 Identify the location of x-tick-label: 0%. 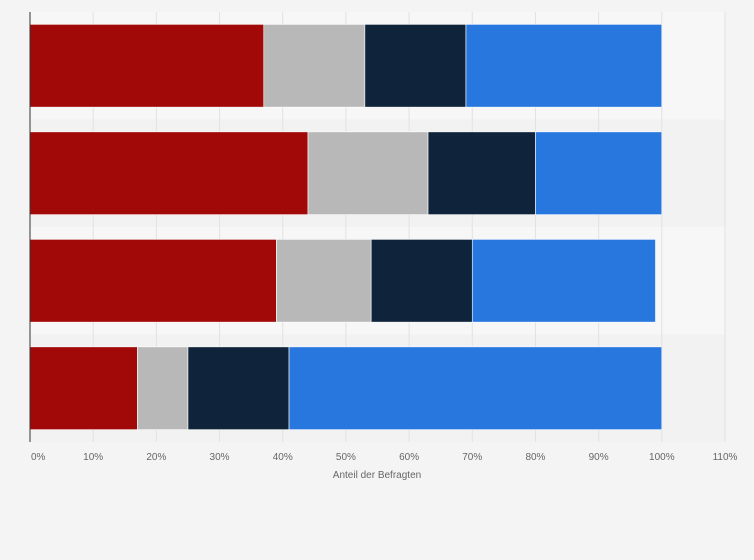
(38, 457).